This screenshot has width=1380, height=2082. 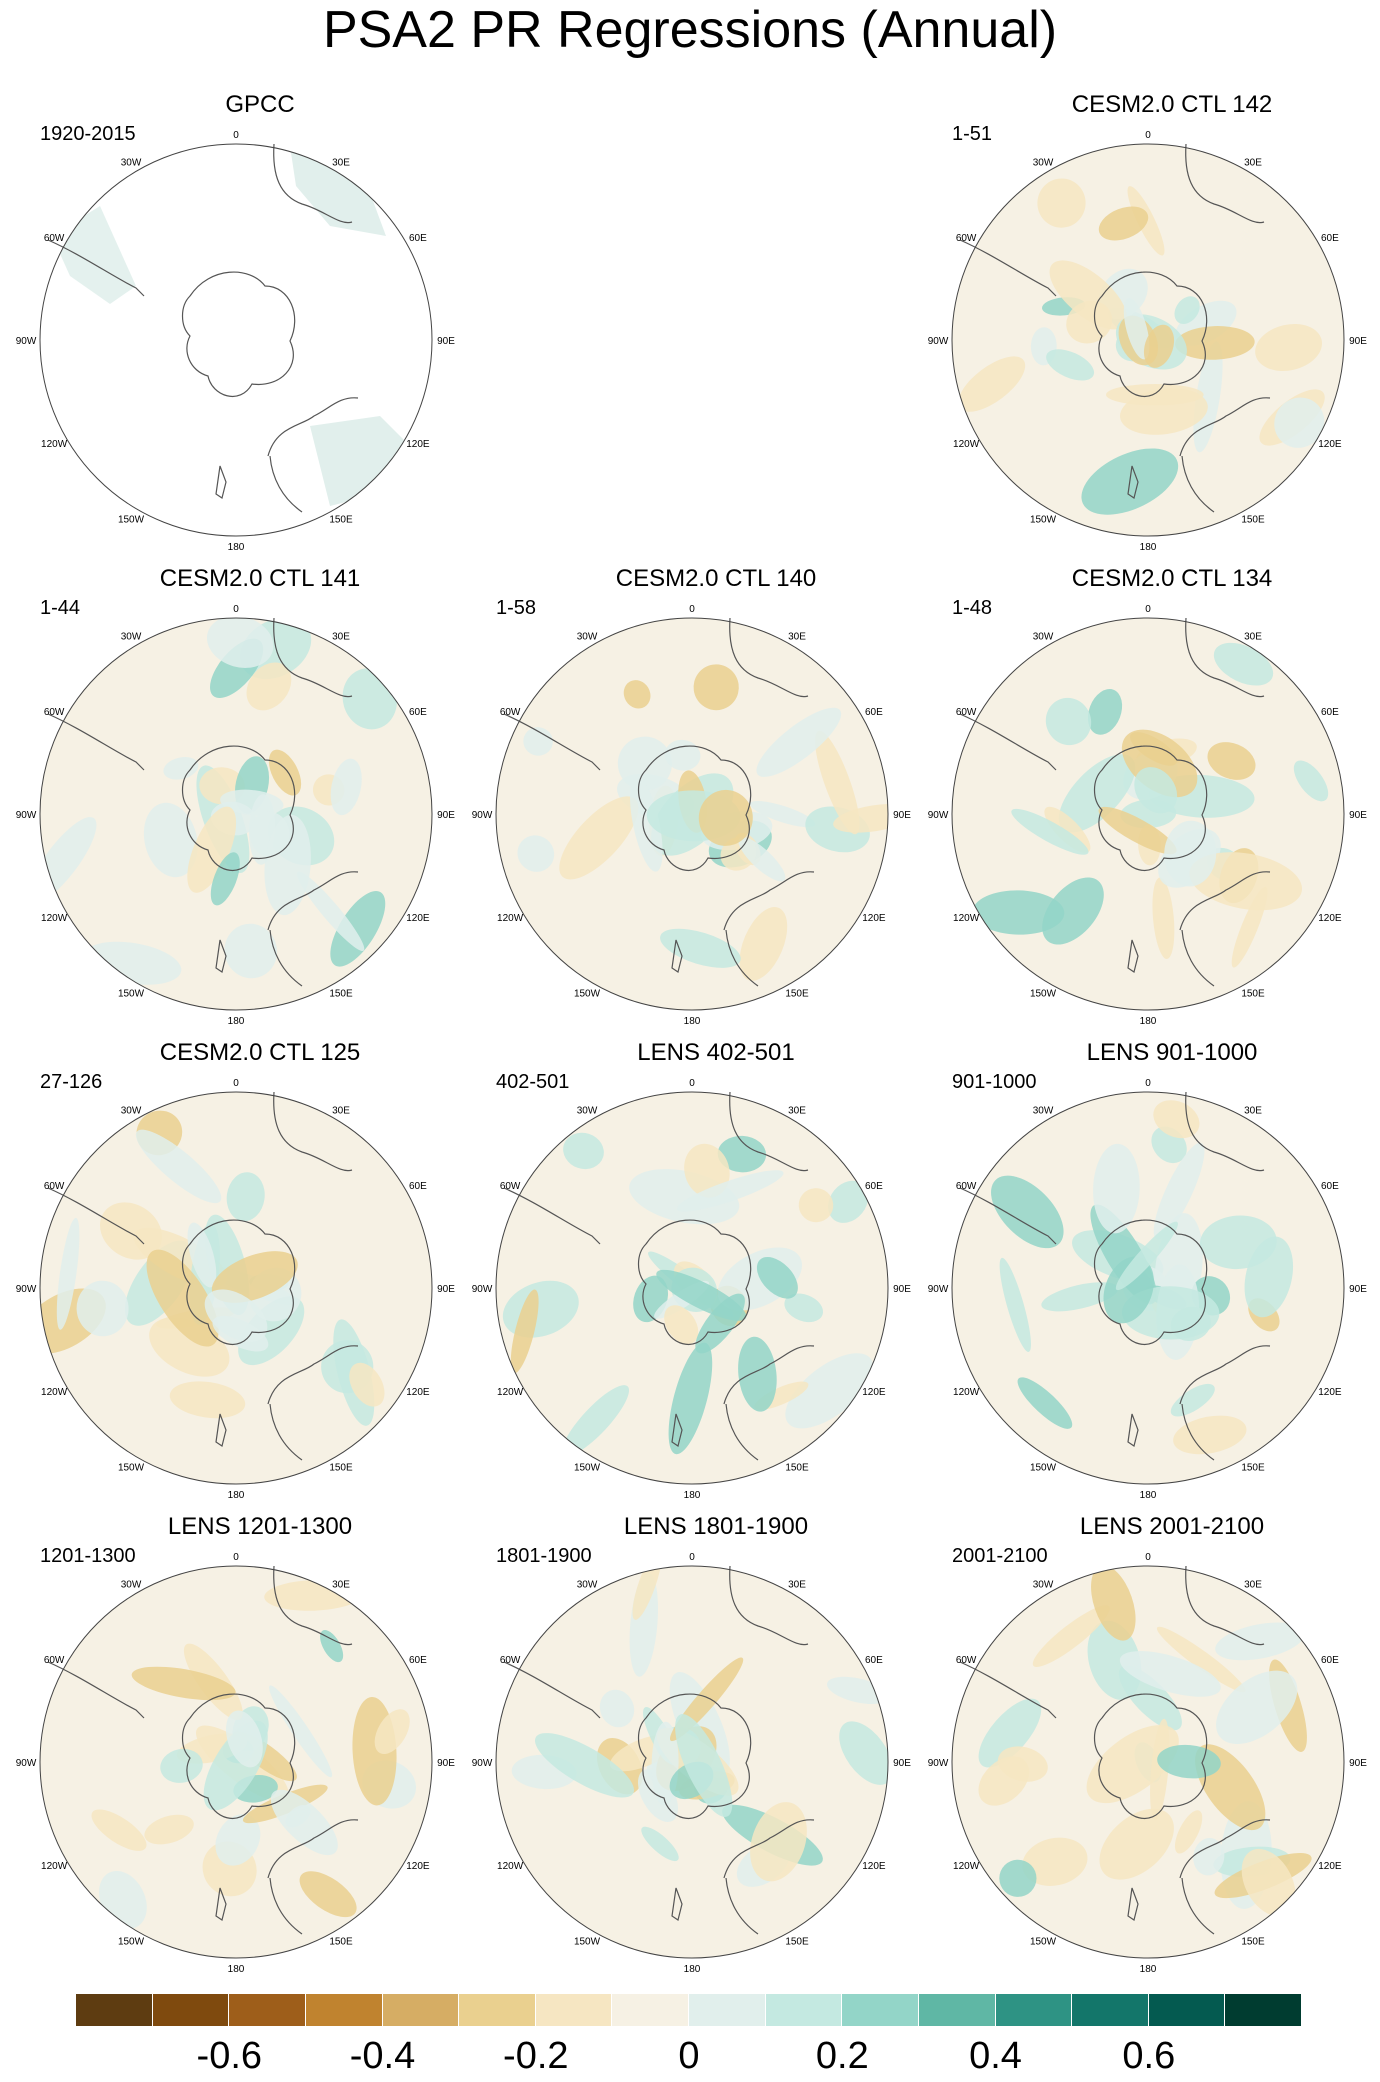 What do you see at coordinates (54, 918) in the screenshot?
I see `longitude-label: 120W` at bounding box center [54, 918].